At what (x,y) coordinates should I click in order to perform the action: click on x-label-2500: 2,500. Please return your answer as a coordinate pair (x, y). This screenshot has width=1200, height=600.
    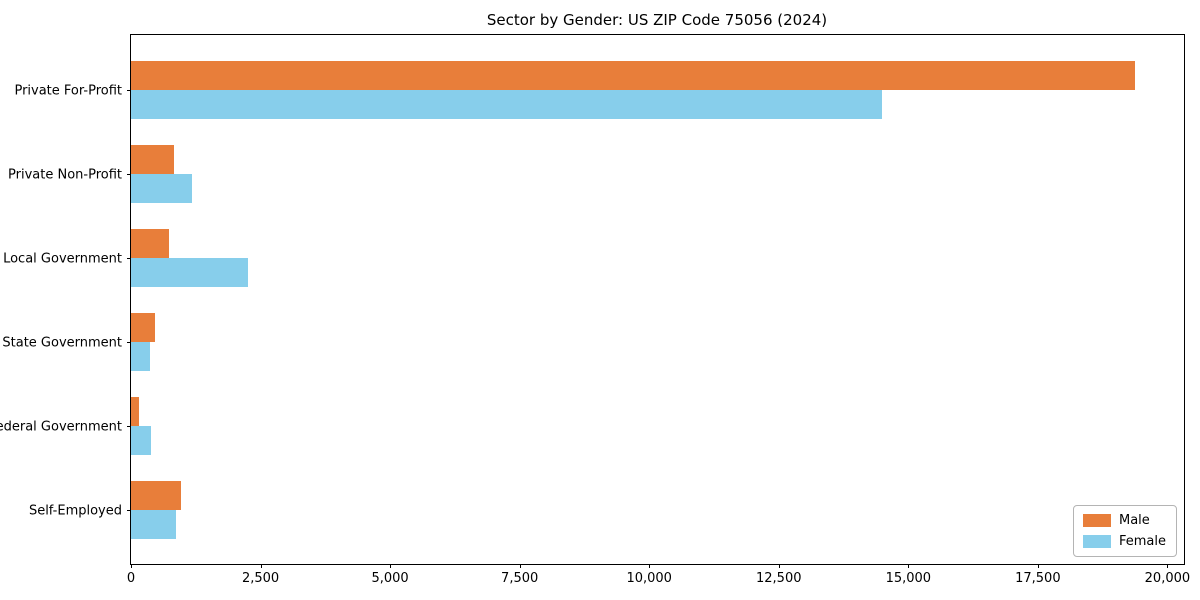
    Looking at the image, I should click on (260, 578).